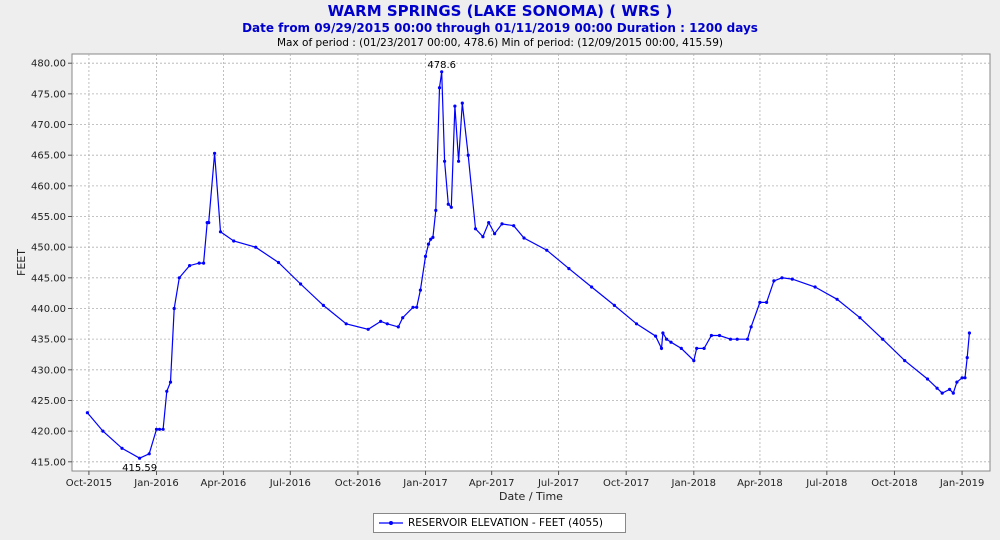  What do you see at coordinates (48, 462) in the screenshot?
I see `y-tick-label: 415.00` at bounding box center [48, 462].